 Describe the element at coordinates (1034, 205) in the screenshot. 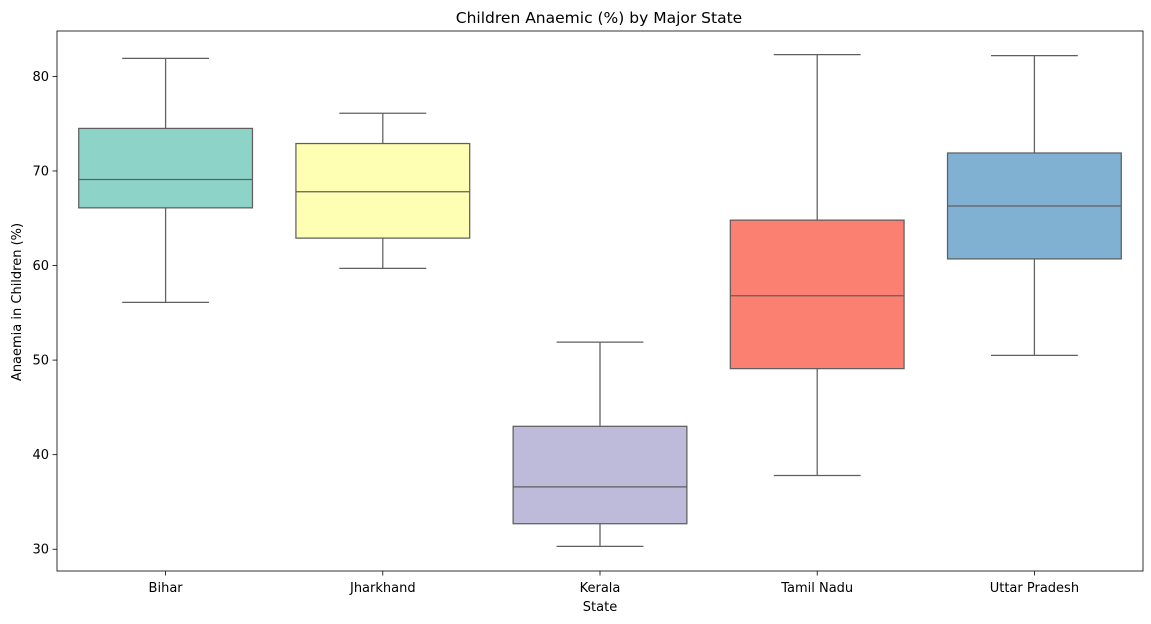

I see `box-uttar-pradesh` at that location.